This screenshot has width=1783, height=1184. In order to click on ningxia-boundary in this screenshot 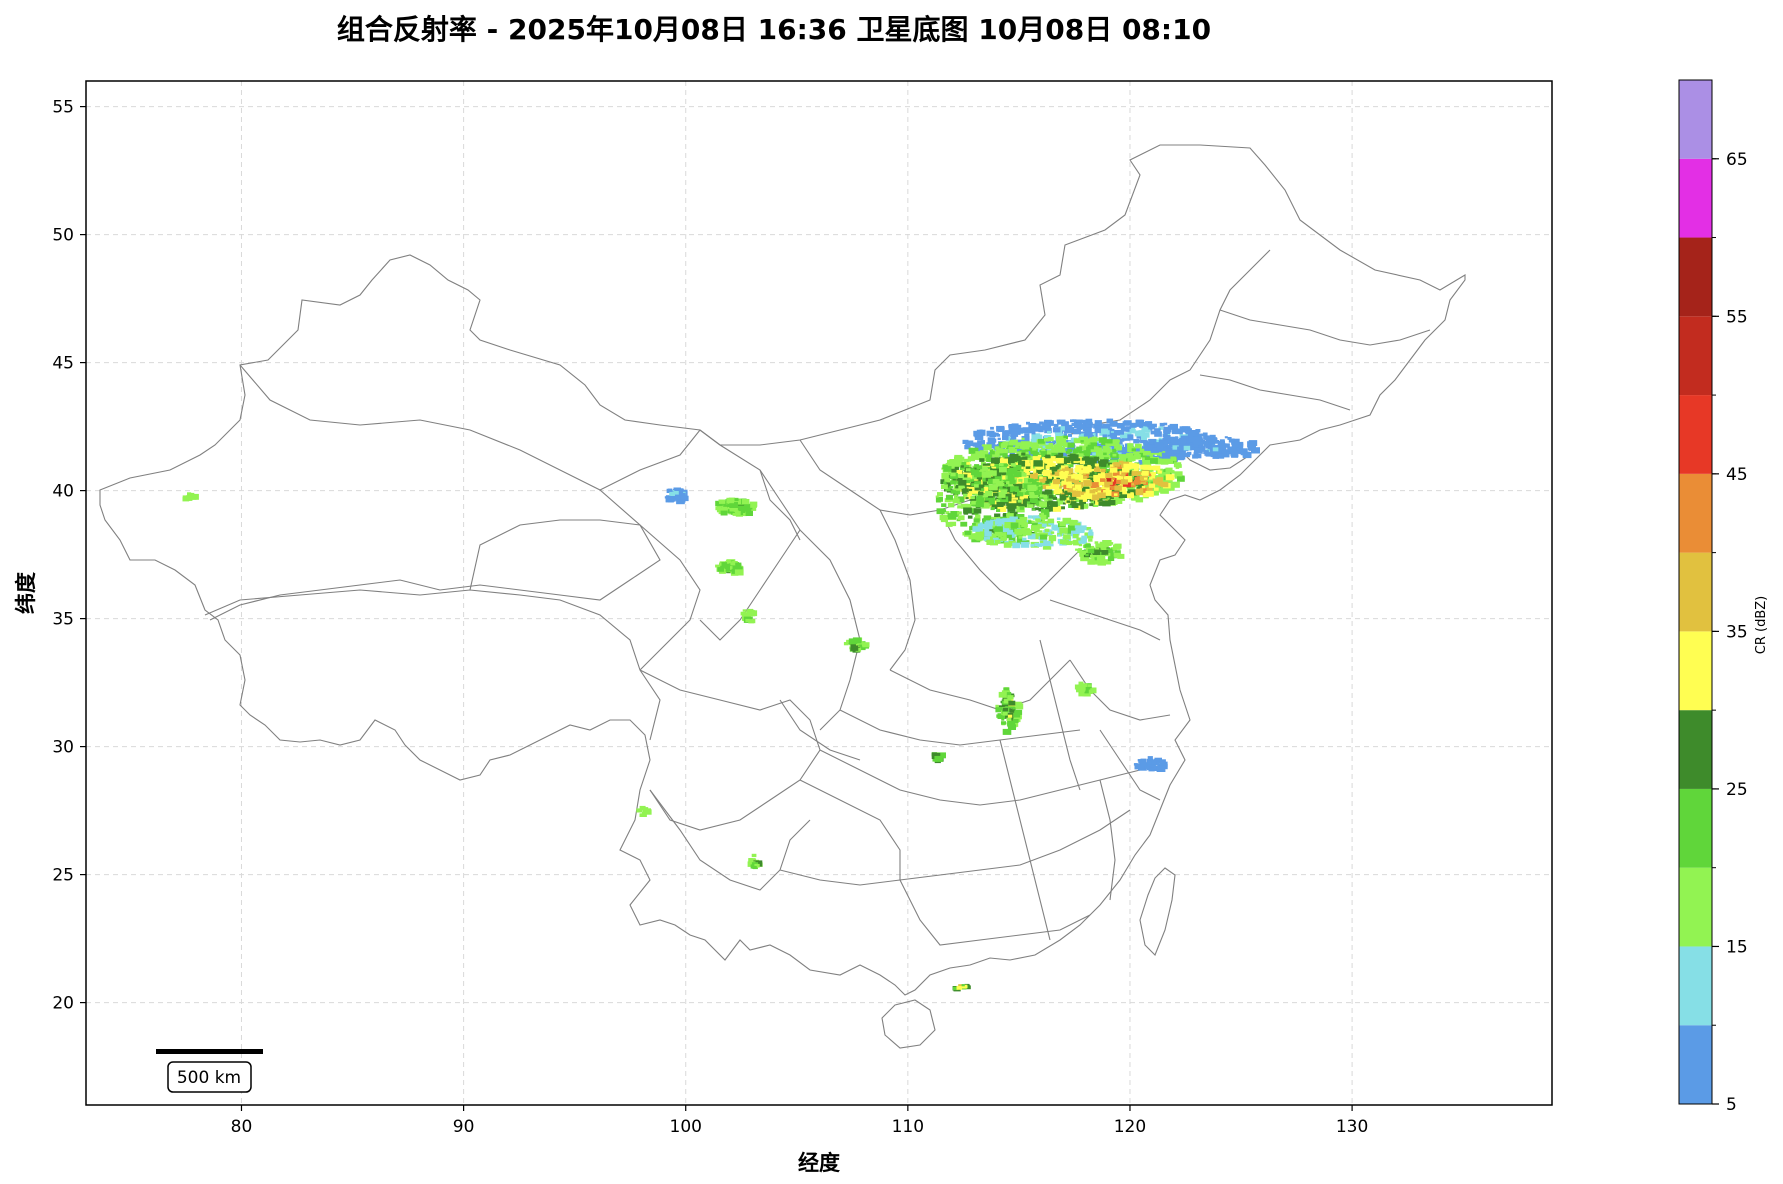, I will do `click(780, 505)`.